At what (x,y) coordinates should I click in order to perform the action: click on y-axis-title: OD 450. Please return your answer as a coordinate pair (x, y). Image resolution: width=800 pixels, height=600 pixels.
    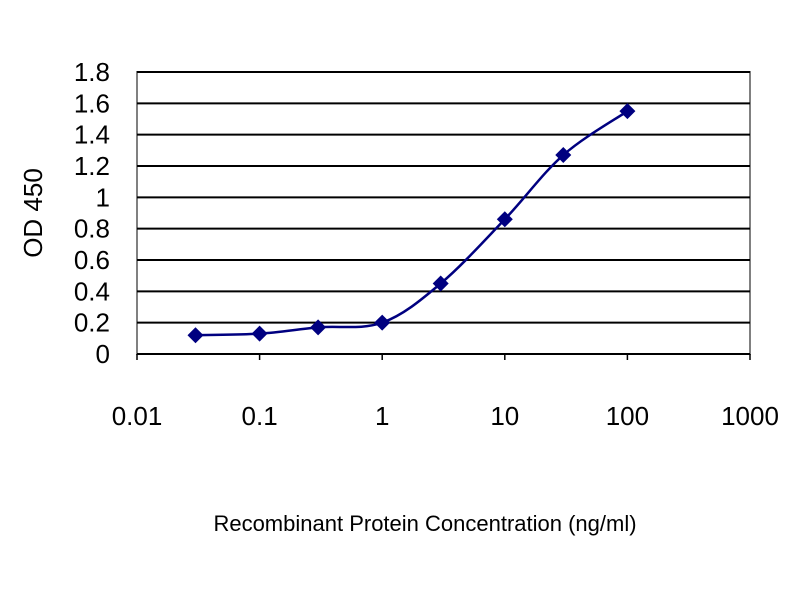
    Looking at the image, I should click on (33, 213).